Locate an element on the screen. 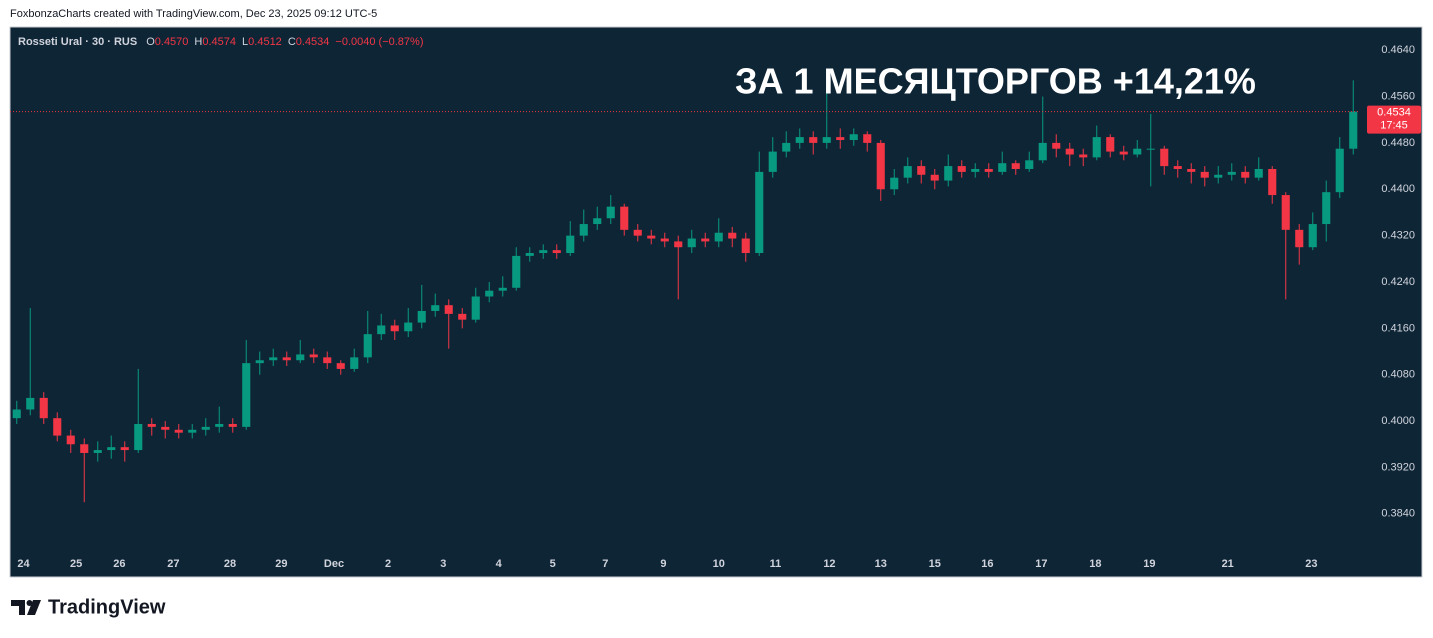  y-tick-label: 0.3920 is located at coordinates (1398, 467).